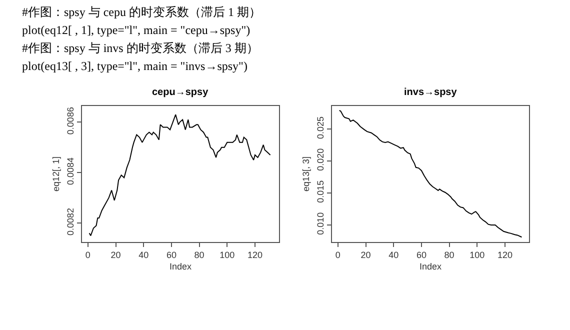  Describe the element at coordinates (320, 159) in the screenshot. I see `y-tick-label: 0.020` at that location.